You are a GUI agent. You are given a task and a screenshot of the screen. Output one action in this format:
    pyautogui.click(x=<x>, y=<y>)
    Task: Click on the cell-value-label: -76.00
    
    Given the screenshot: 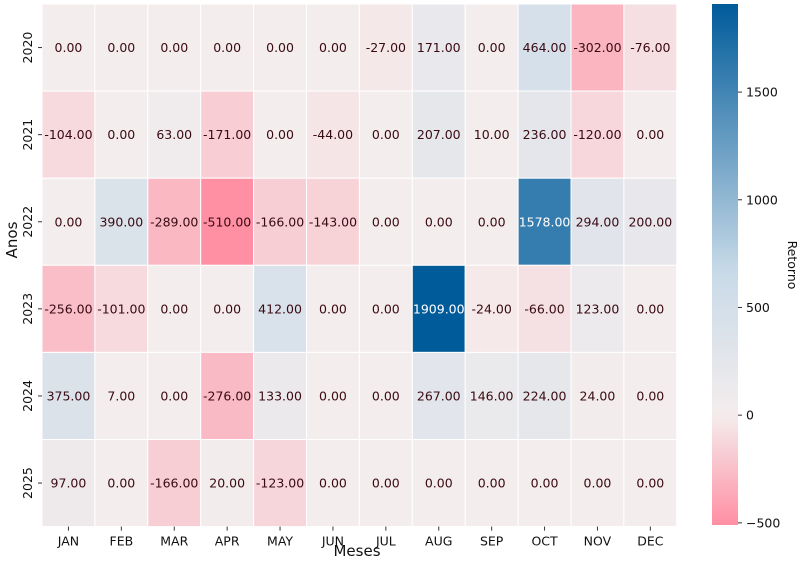 What is the action you would take?
    pyautogui.click(x=650, y=47)
    